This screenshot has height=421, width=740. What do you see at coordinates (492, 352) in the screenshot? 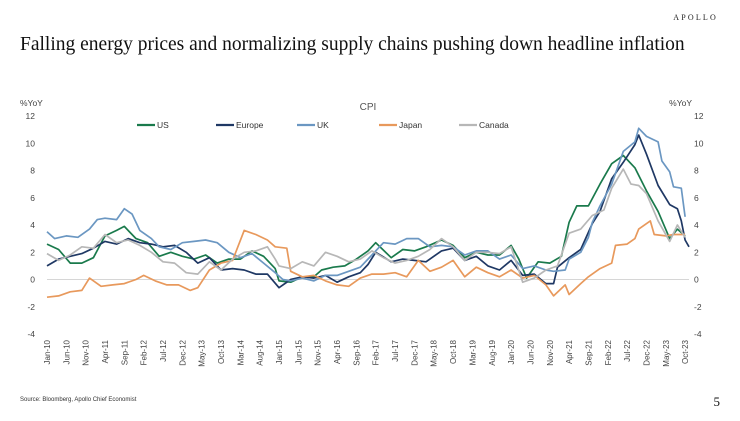
I see `x-tick-label: Aug-19` at bounding box center [492, 352].